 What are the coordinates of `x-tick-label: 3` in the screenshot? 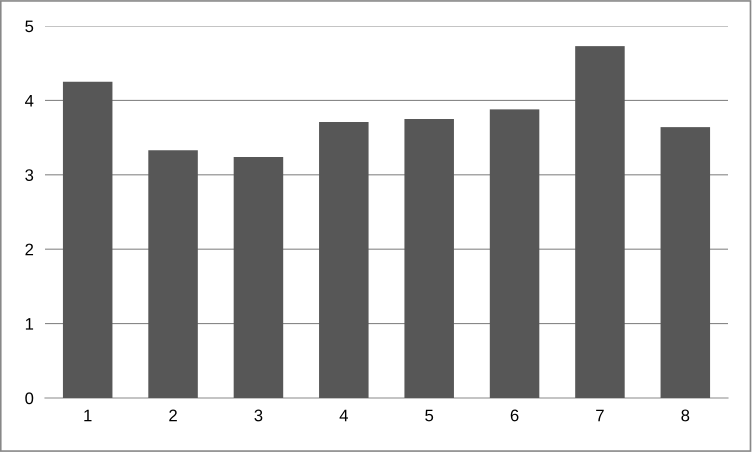 It's located at (258, 416).